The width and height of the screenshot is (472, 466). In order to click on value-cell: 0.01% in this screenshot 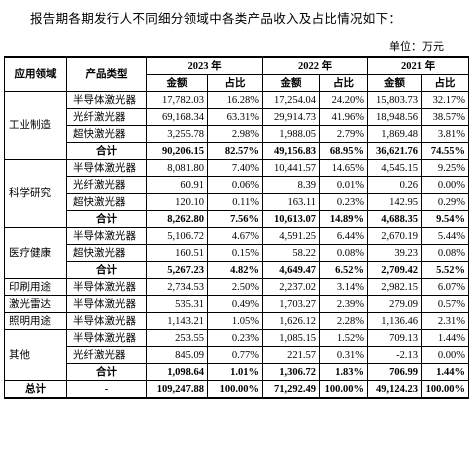, I will do `click(343, 185)`.